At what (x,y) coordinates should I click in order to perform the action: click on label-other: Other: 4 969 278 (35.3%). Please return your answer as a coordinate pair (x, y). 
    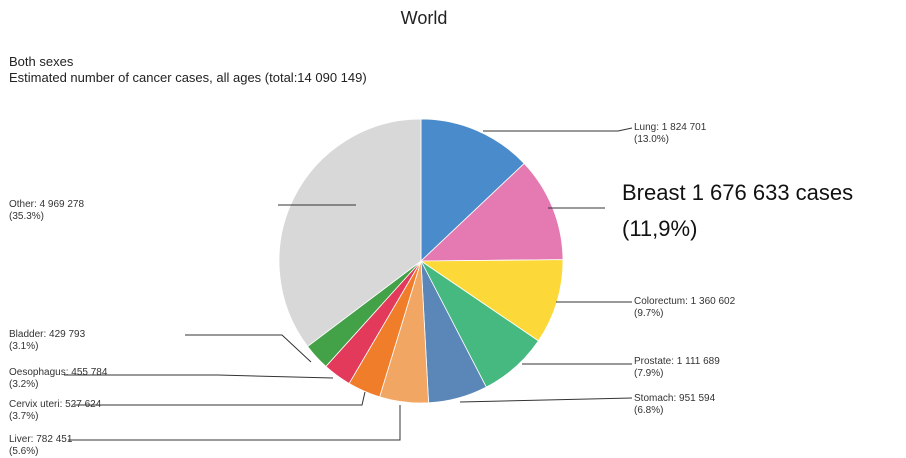
    Looking at the image, I should click on (46, 210).